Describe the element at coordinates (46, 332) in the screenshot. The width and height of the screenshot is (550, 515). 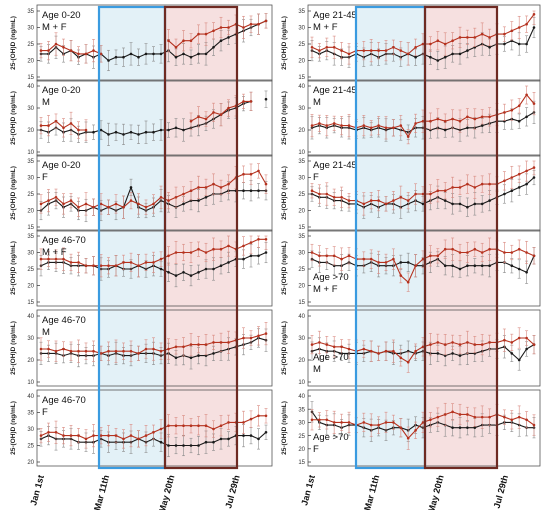
I see `panel-label-group: M` at that location.